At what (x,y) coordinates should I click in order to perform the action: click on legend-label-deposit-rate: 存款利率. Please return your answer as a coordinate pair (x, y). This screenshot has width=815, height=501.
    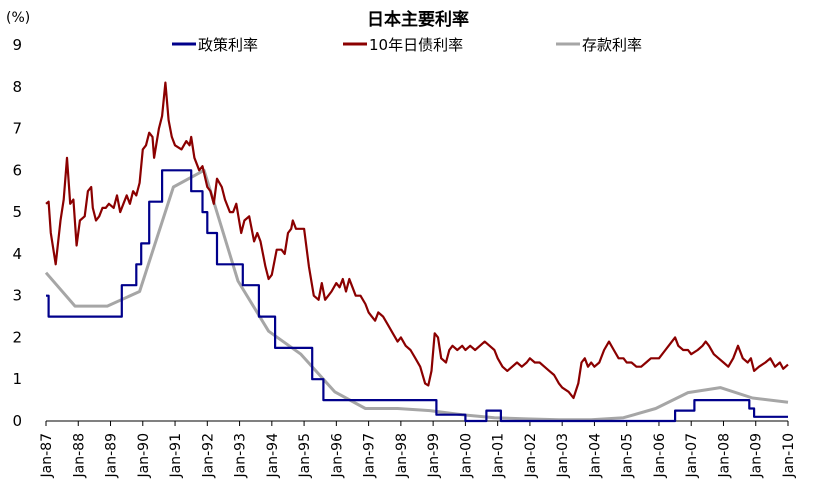
    Looking at the image, I should click on (612, 45).